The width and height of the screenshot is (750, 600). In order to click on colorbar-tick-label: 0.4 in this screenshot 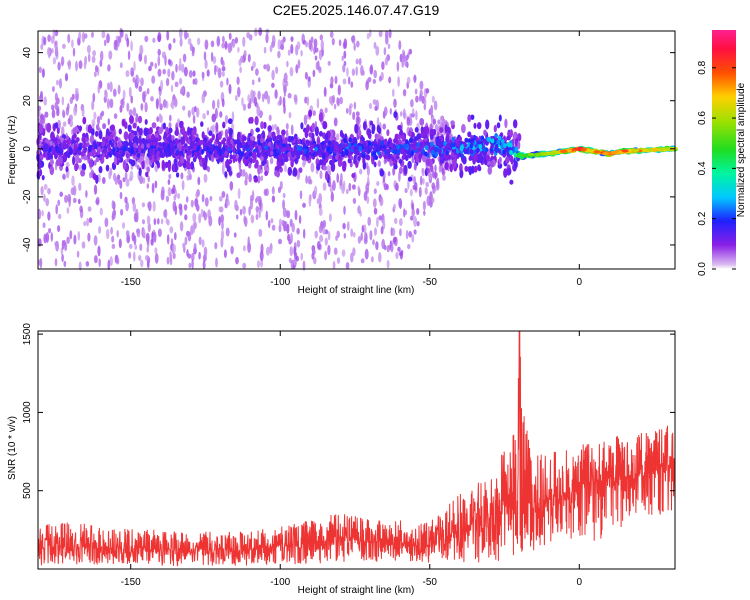, I will do `click(702, 168)`.